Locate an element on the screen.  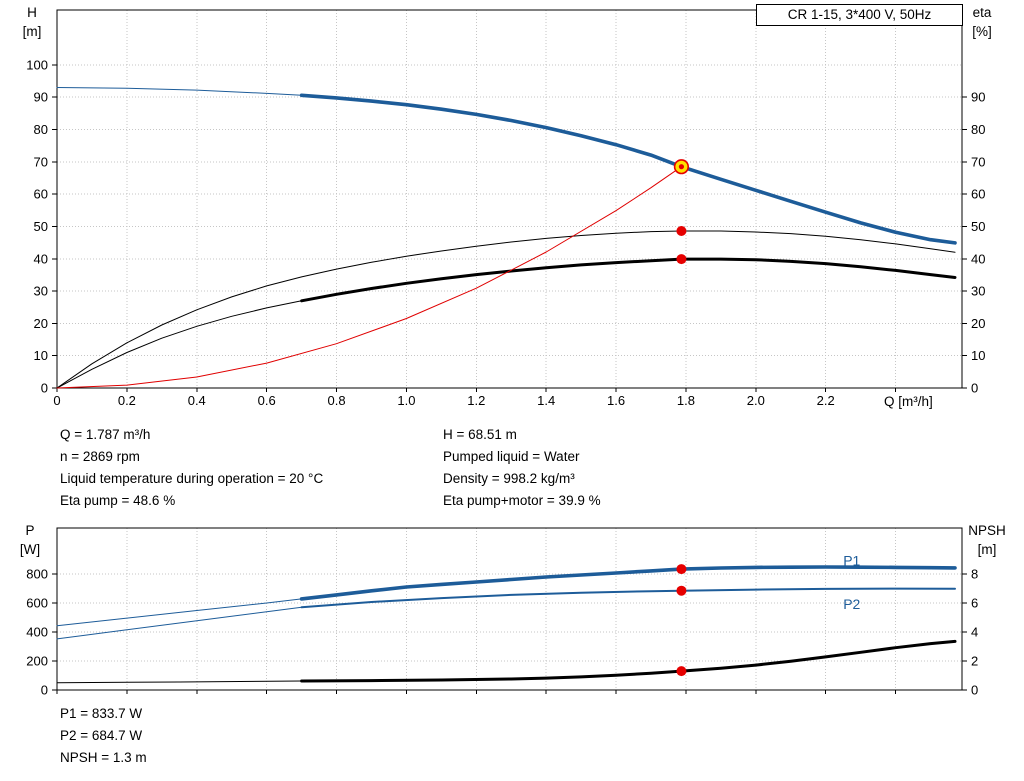
eta-axis-title: eta [%] is located at coordinates (982, 22).